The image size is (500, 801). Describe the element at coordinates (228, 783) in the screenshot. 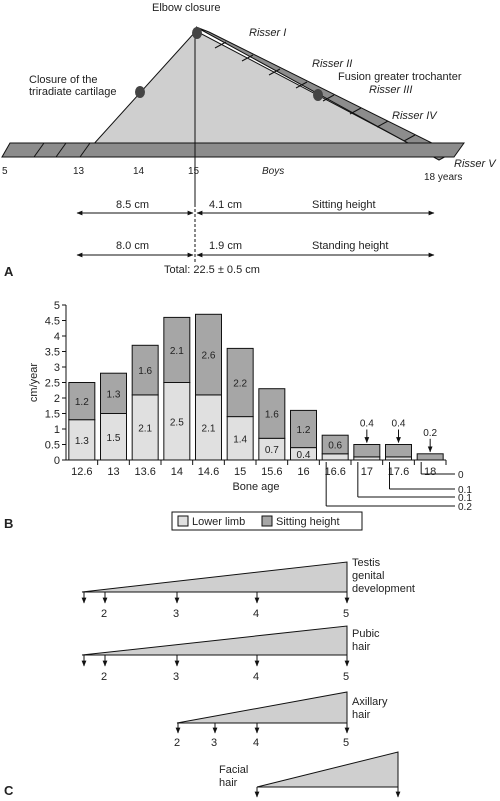

I see `facial-label-line2: hair` at that location.